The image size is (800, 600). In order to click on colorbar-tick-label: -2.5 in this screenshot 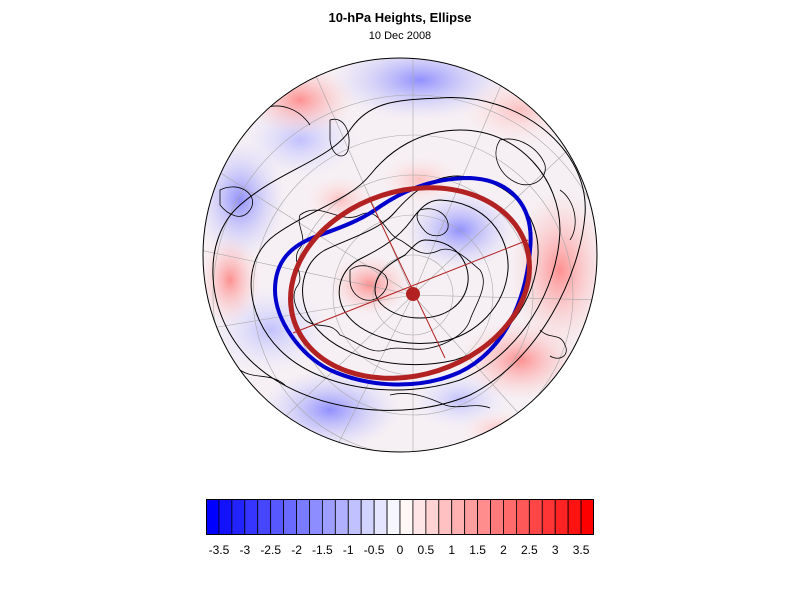, I will do `click(270, 550)`.